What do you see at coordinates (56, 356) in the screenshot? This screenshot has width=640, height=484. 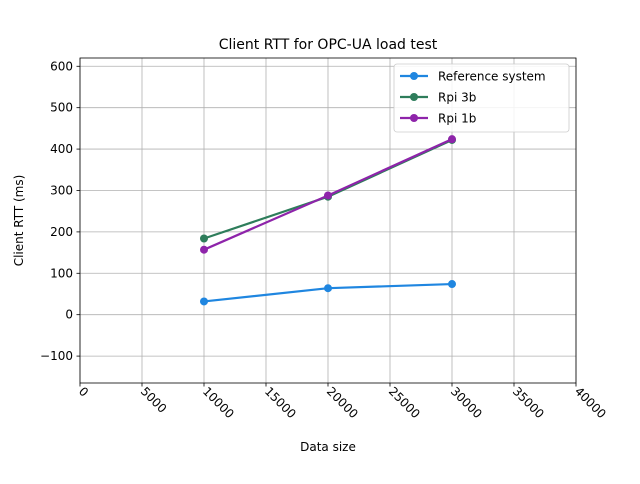 I see `y-tick-label: −100` at bounding box center [56, 356].